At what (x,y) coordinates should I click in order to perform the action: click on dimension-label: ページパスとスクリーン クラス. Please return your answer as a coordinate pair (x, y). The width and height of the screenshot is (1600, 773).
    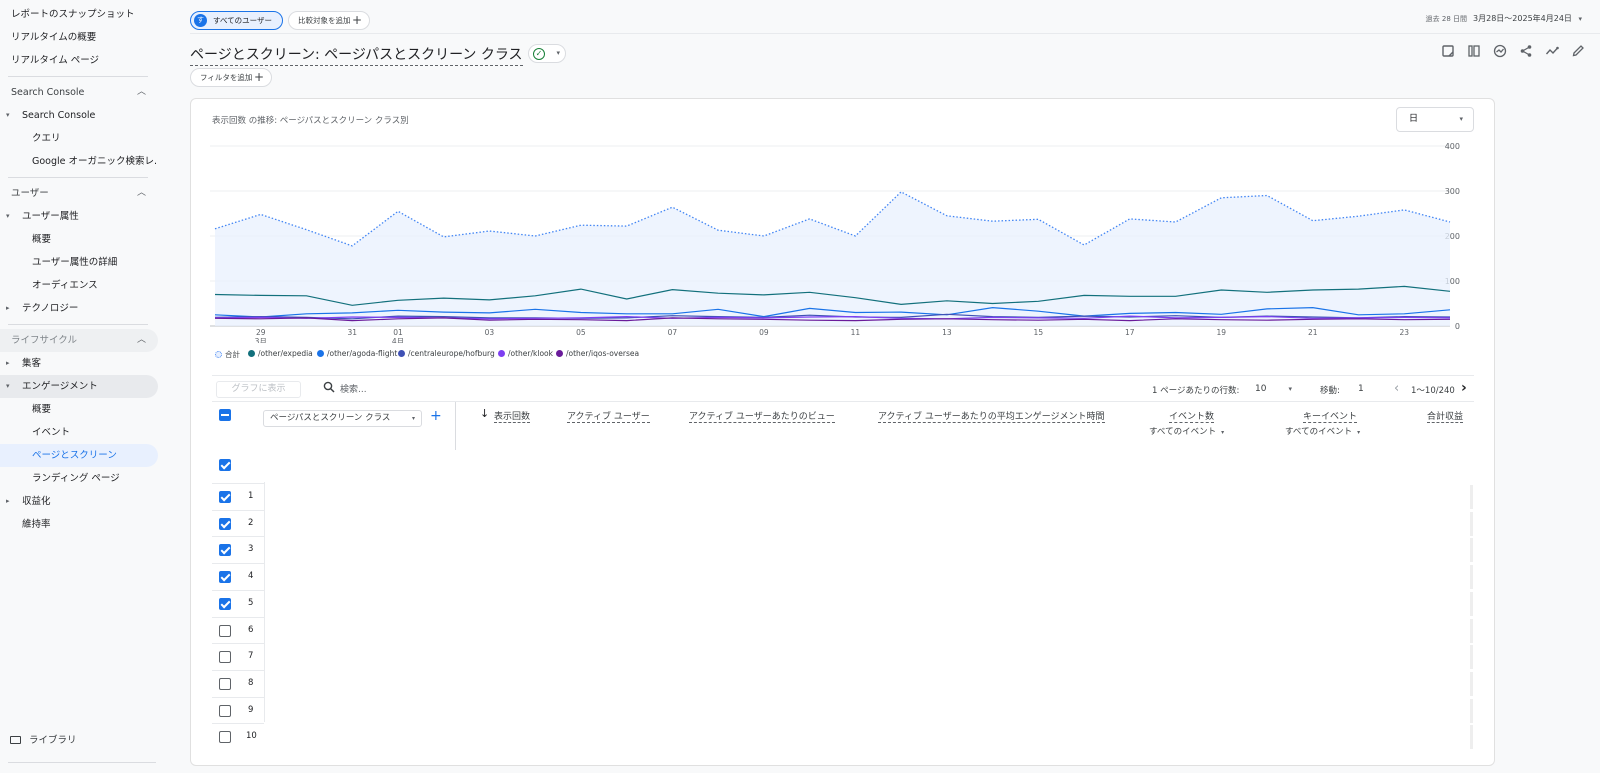
    Looking at the image, I should click on (330, 418).